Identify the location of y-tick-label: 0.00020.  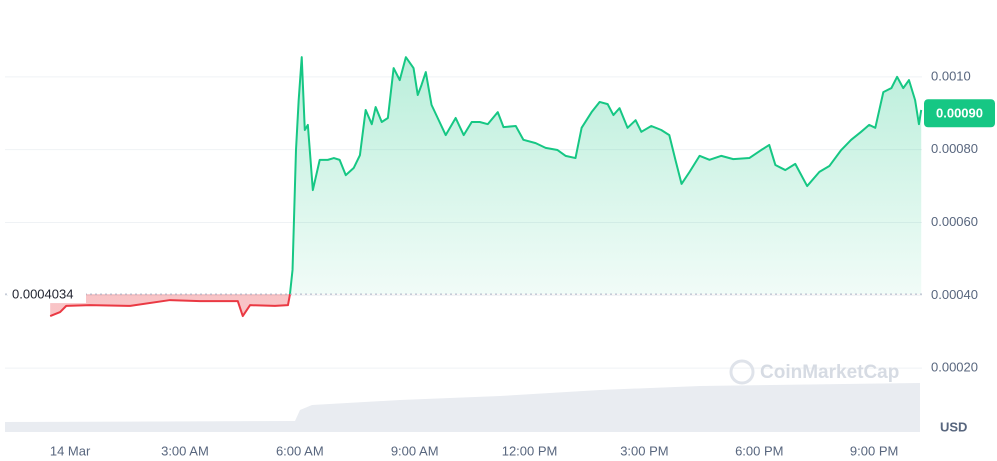
(954, 367).